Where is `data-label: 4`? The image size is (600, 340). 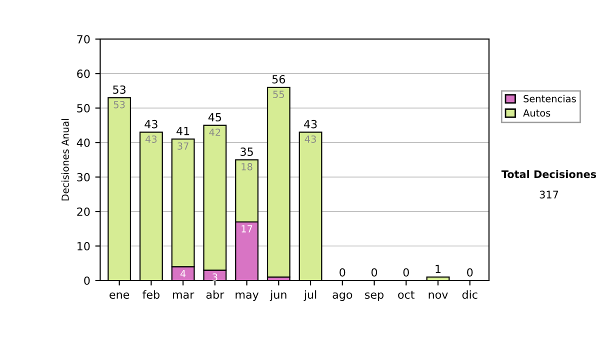
data-label: 4 is located at coordinates (183, 274).